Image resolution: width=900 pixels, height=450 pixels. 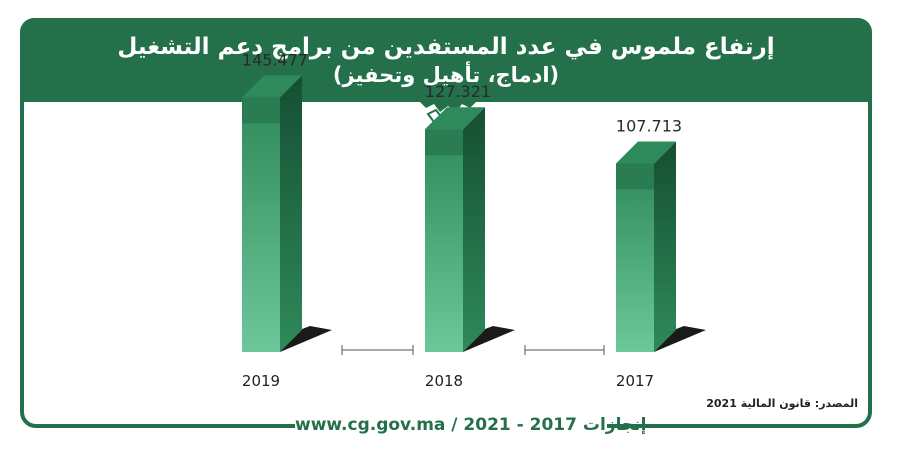 What do you see at coordinates (275, 59) in the screenshot?
I see `value-label: 145.477` at bounding box center [275, 59].